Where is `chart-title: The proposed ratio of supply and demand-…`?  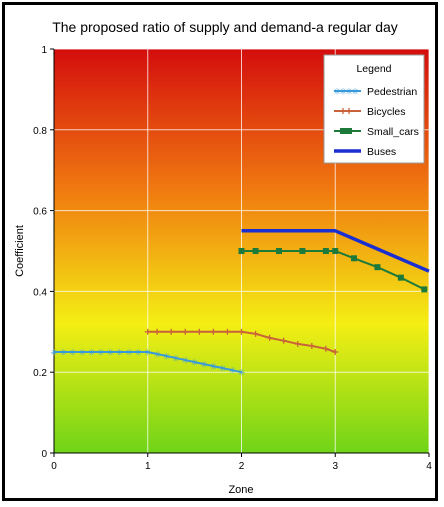 chart-title: The proposed ratio of supply and demand-… is located at coordinates (225, 27).